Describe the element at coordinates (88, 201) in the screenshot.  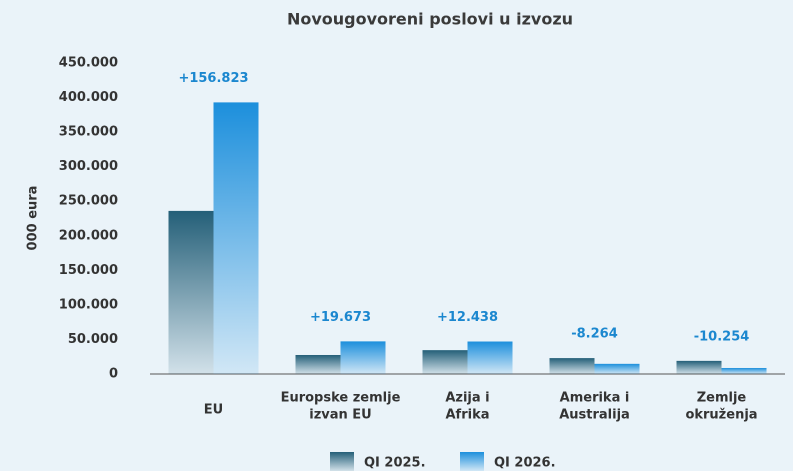
I see `y-tick-label: 250.000` at that location.